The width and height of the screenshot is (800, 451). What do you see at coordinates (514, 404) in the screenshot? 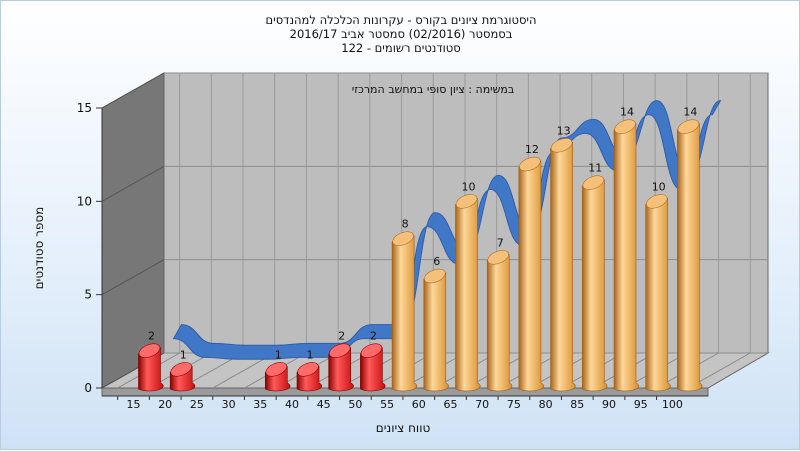
I see `x-tick-label: 75` at bounding box center [514, 404].